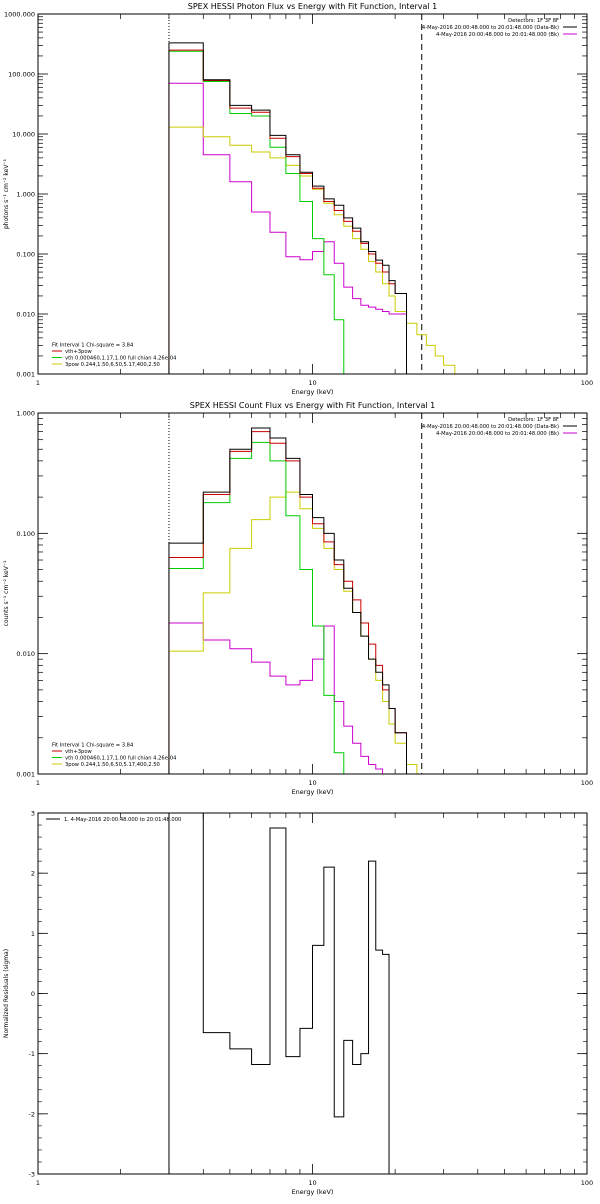  What do you see at coordinates (23, 135) in the screenshot?
I see `y-tick-label: 10.000` at bounding box center [23, 135].